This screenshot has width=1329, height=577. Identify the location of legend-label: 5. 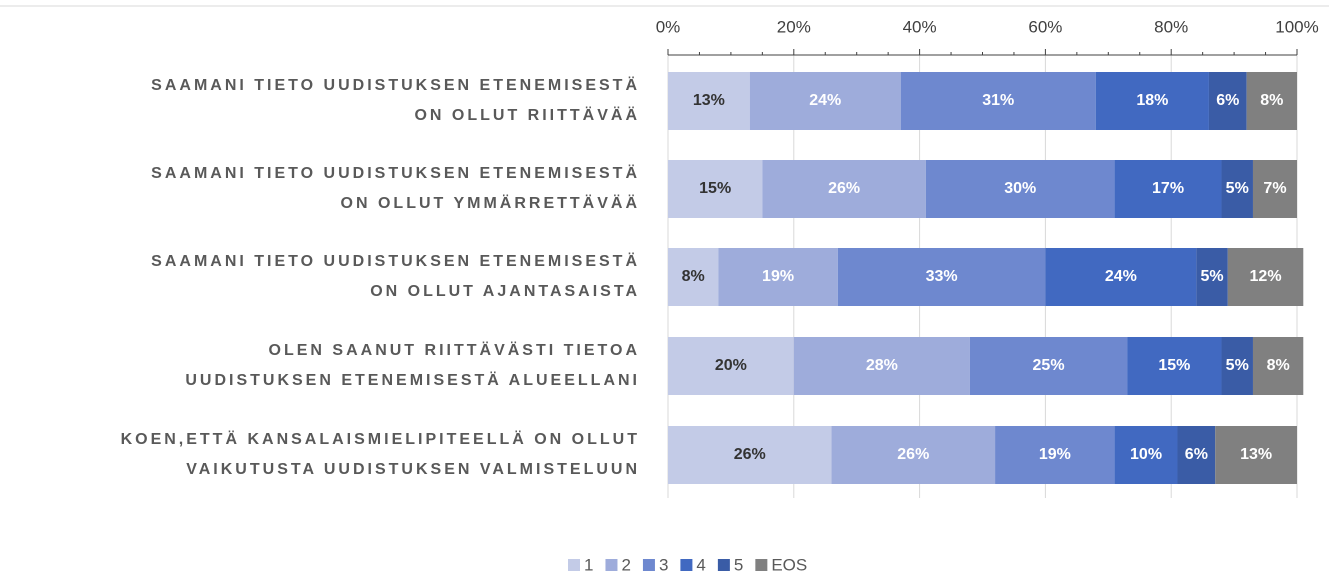
(738, 564).